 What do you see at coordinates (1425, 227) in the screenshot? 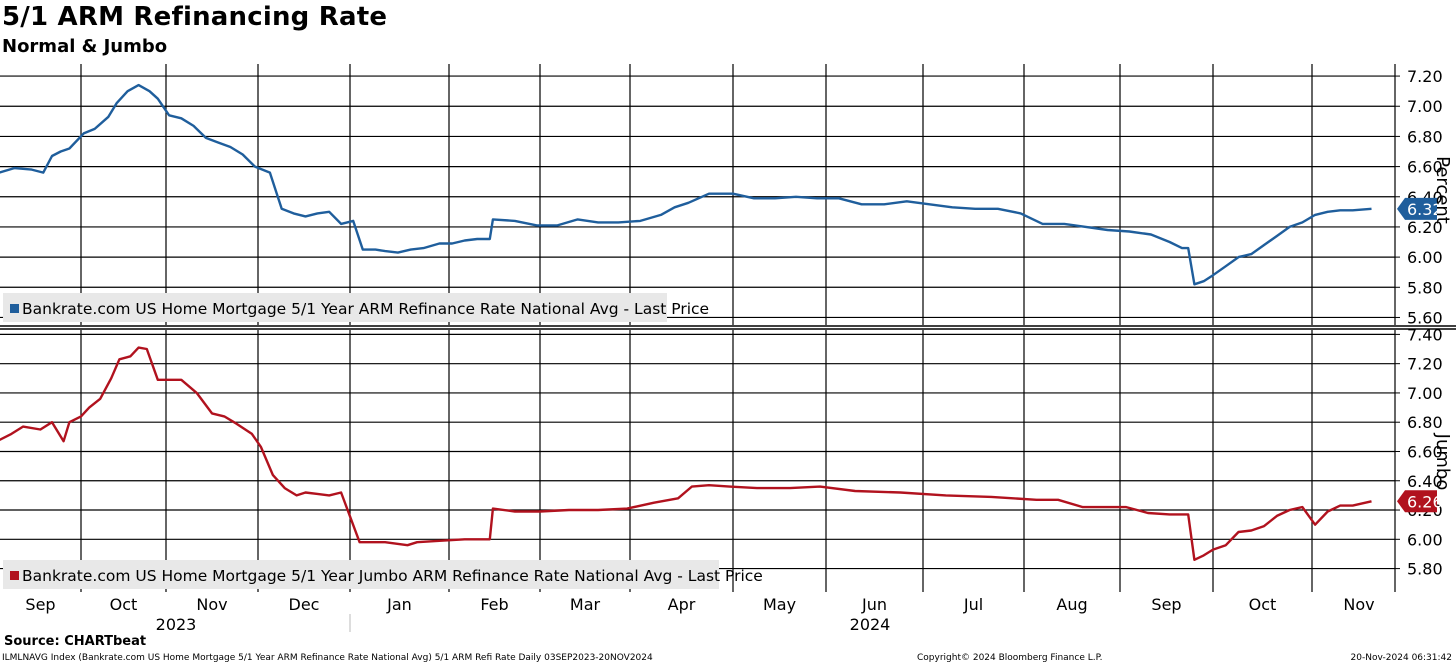
I see `y-tick-label: 6.20` at bounding box center [1425, 227].